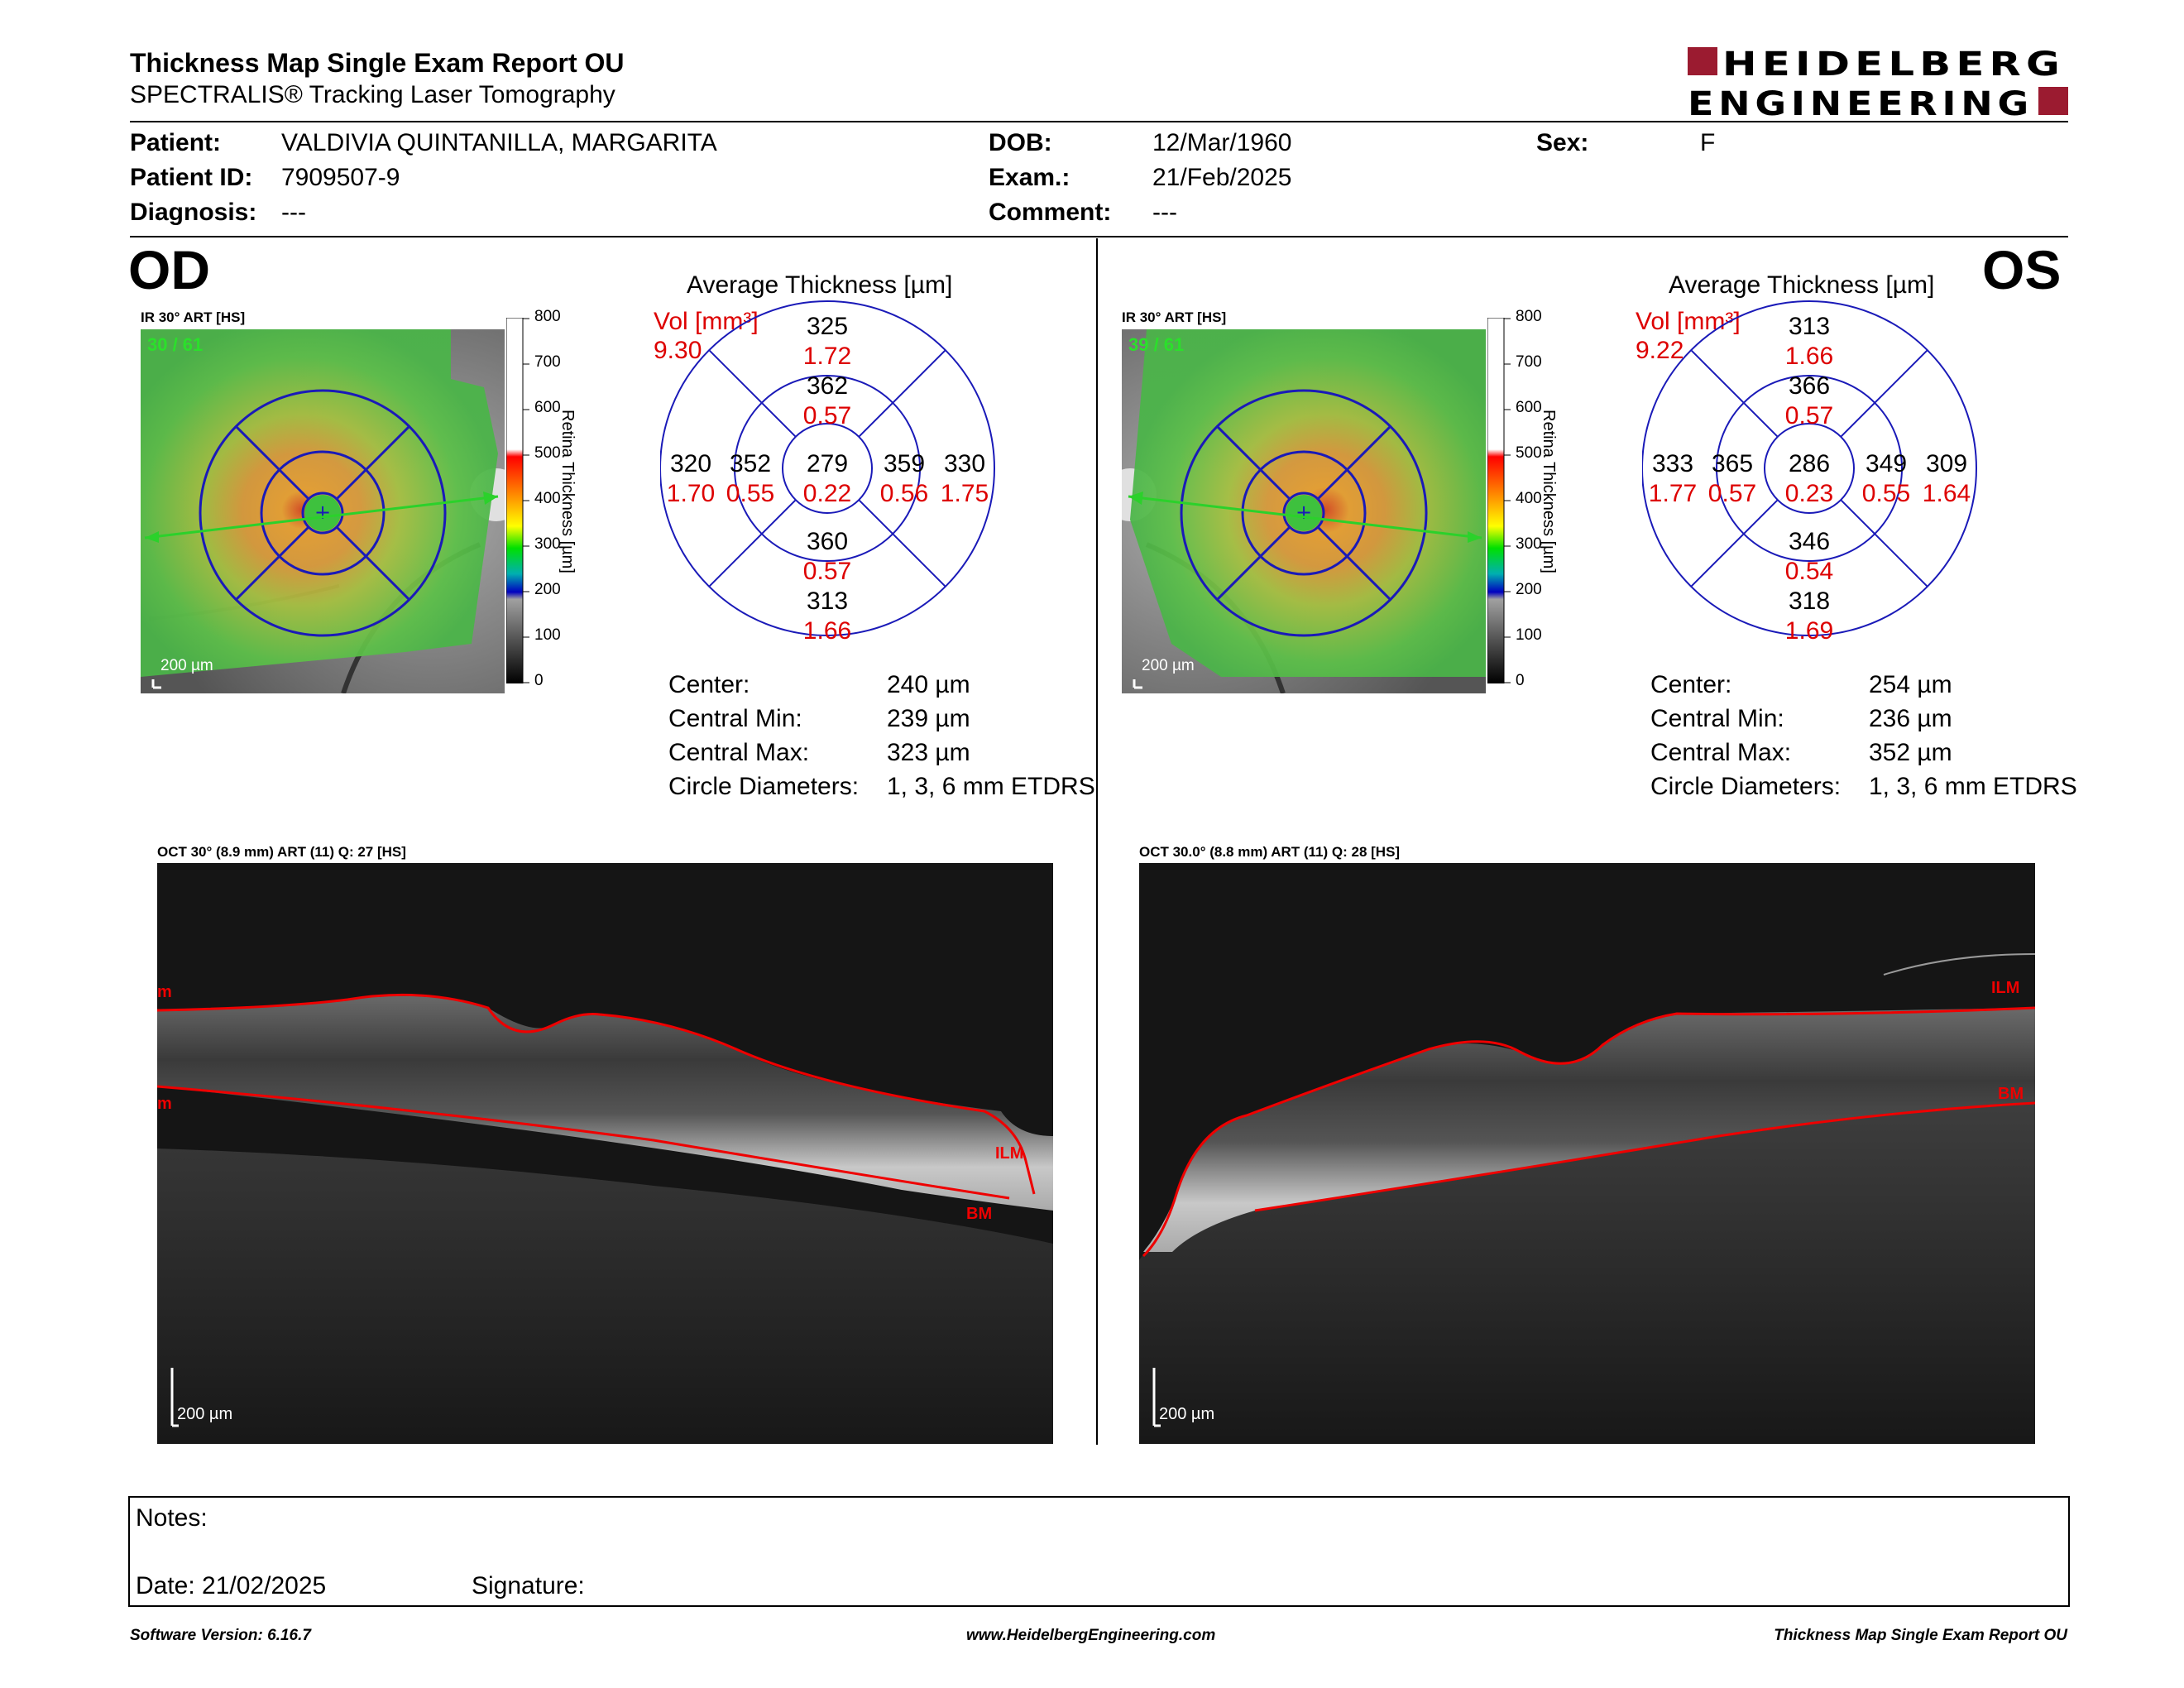 The width and height of the screenshot is (2184, 1688). Describe the element at coordinates (1809, 415) in the screenshot. I see `os-inner-top-volume: 0.57` at that location.